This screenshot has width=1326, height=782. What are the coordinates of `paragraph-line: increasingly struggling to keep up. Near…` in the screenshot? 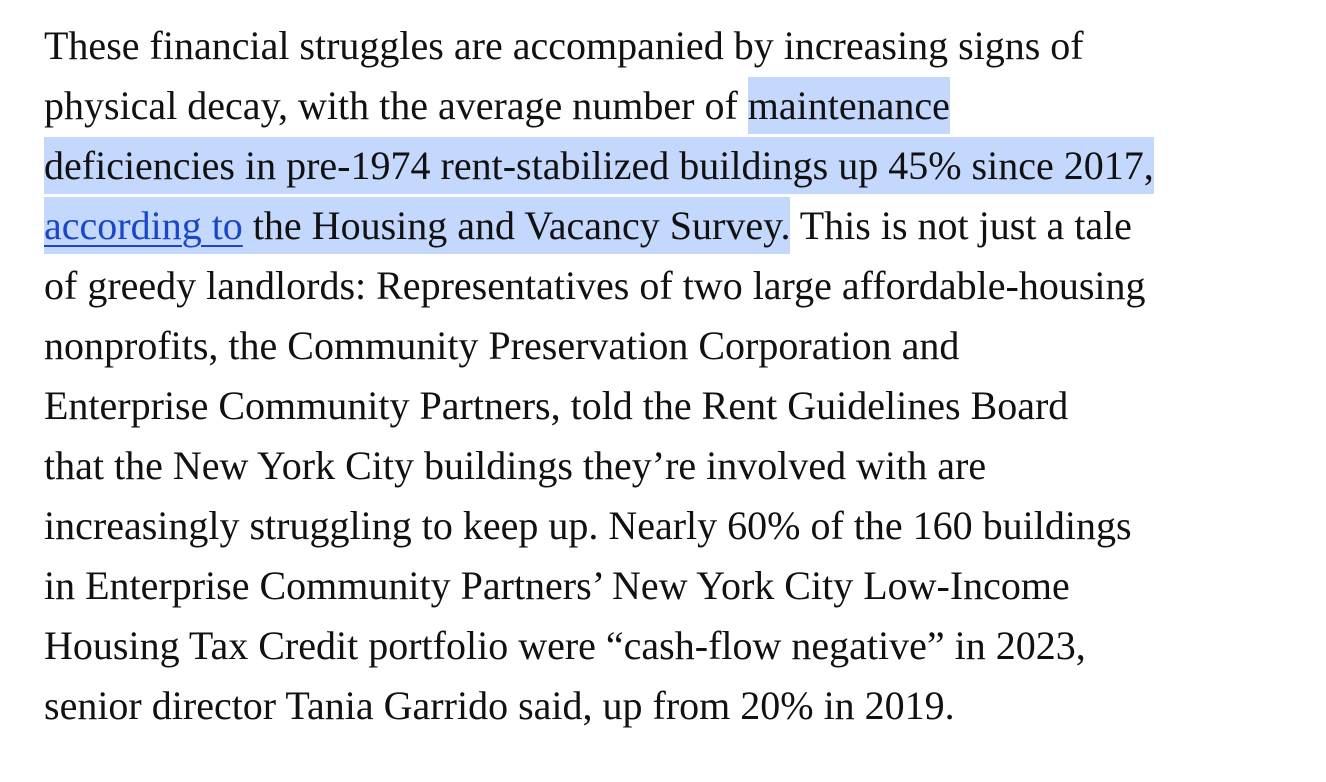 It's located at (588, 525).